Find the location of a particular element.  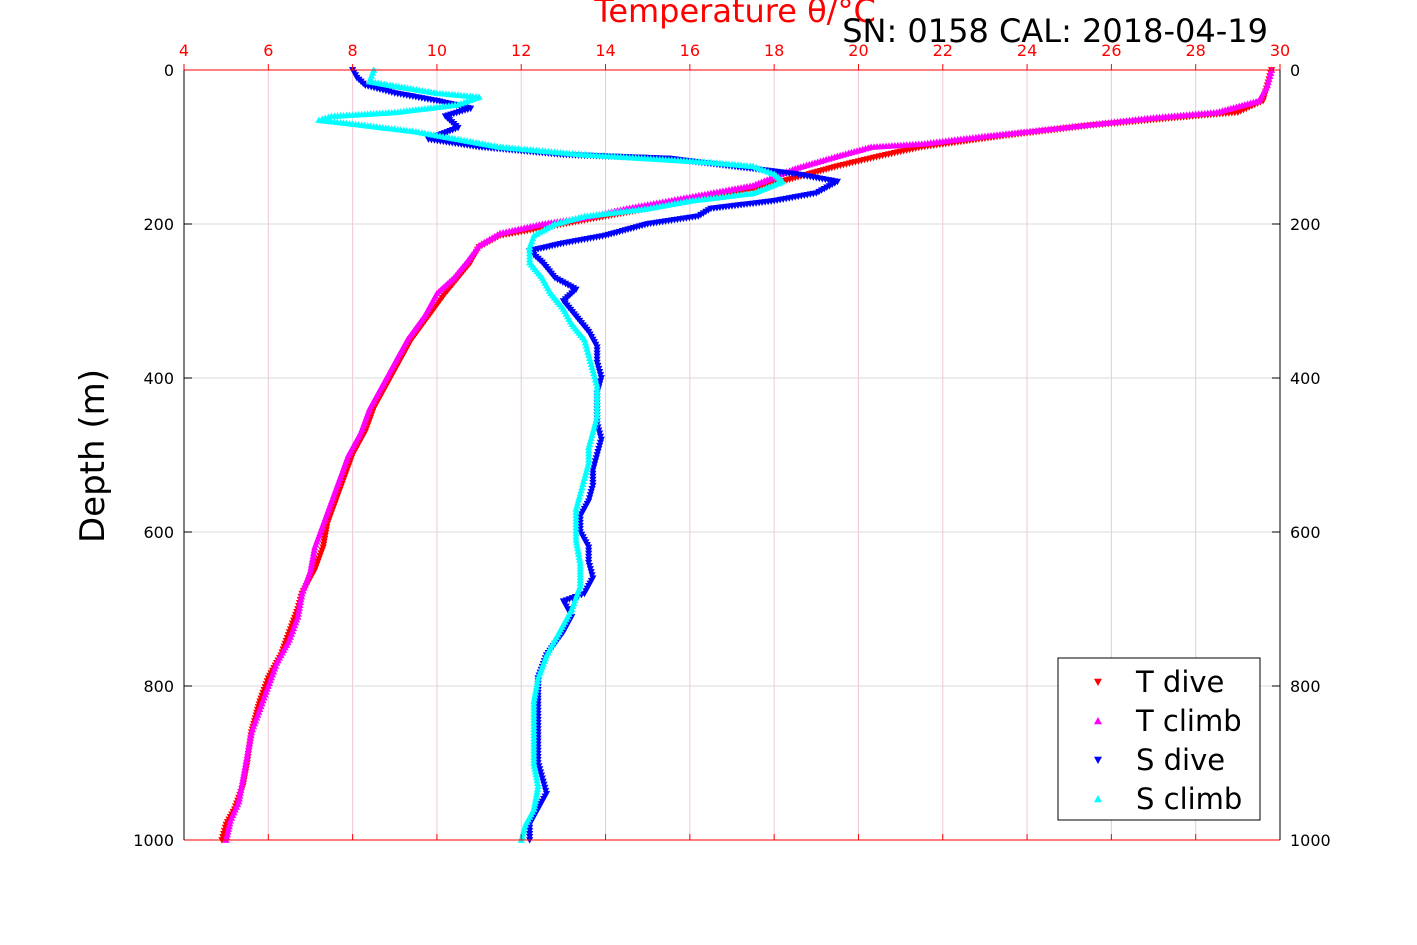

y-tick-label-left: 800 is located at coordinates (158, 686).